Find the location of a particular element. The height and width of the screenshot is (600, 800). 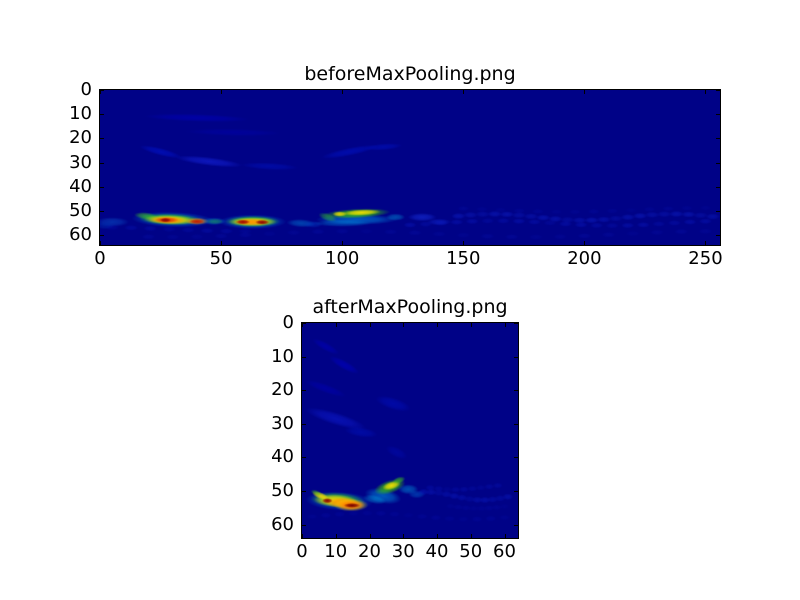

x-tick-label: 100 is located at coordinates (342, 258).